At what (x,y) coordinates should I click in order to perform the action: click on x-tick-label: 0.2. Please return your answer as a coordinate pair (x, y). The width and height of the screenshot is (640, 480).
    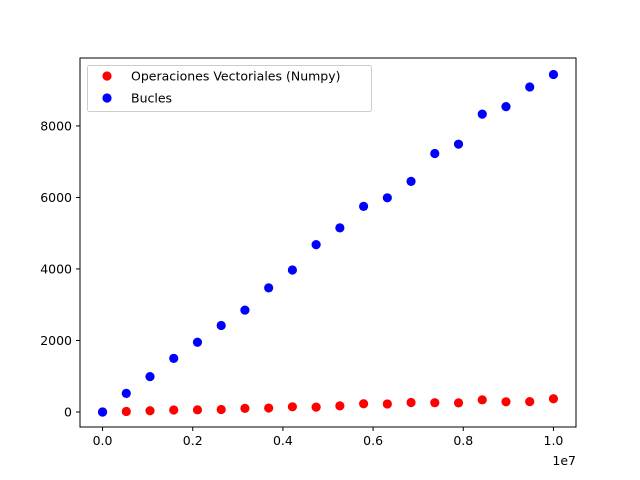
    Looking at the image, I should click on (193, 440).